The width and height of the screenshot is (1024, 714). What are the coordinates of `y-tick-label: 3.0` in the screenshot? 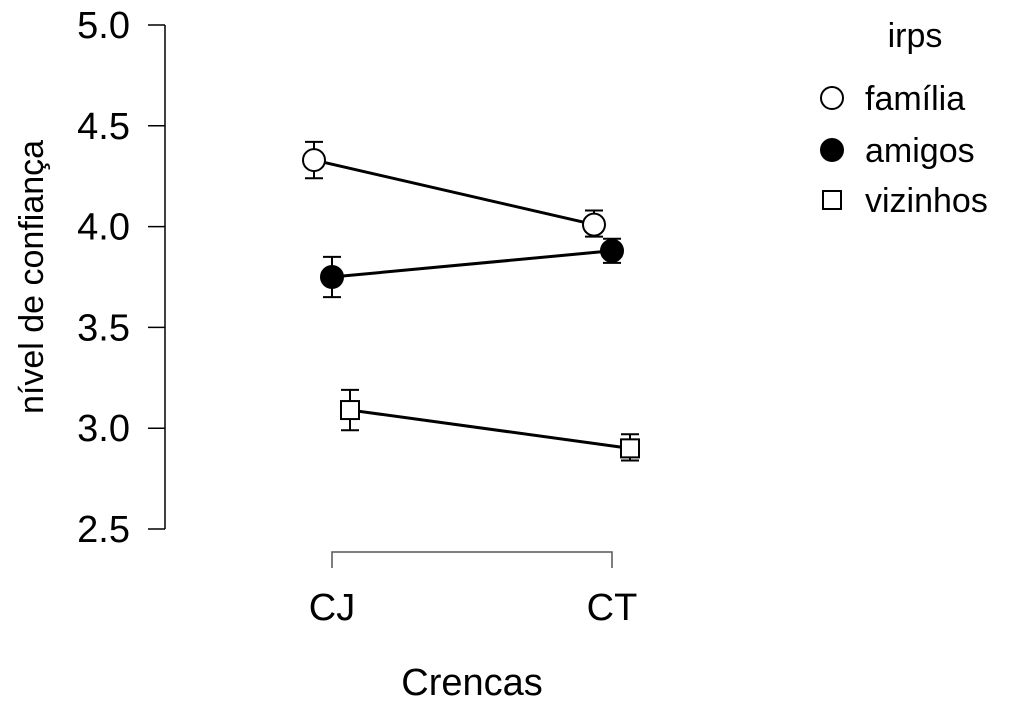 It's located at (103, 429).